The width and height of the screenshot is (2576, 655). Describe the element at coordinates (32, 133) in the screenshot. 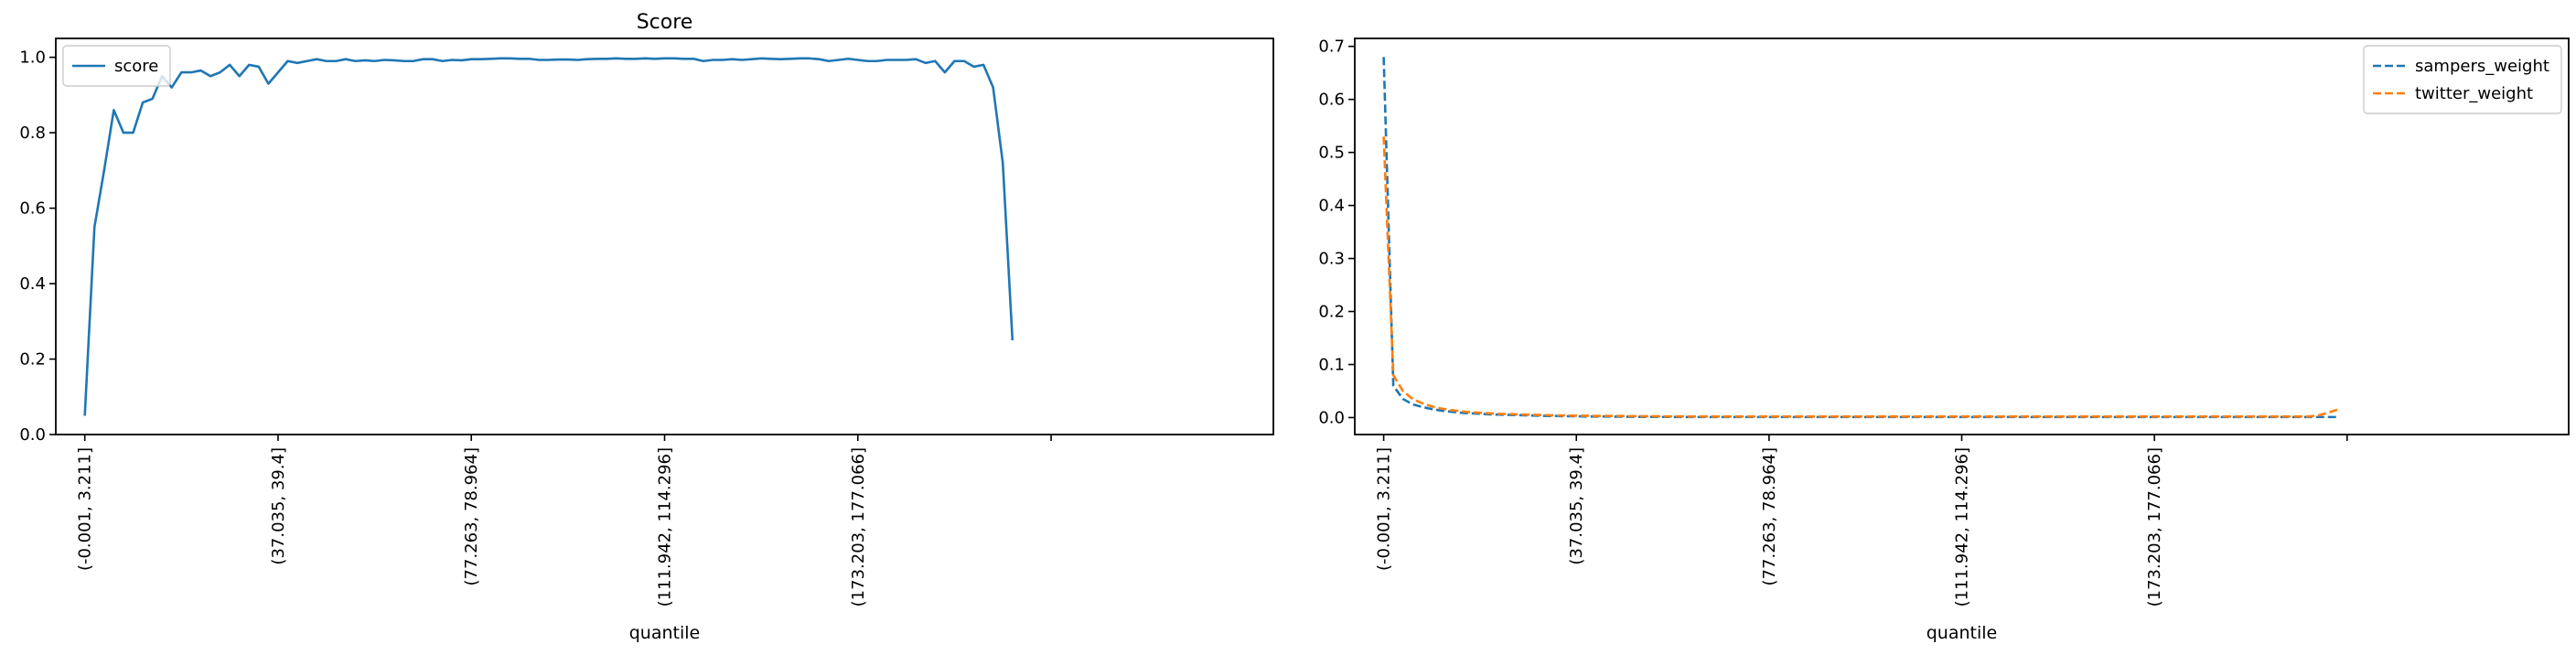

I see `y-tick-label: 0.8` at that location.